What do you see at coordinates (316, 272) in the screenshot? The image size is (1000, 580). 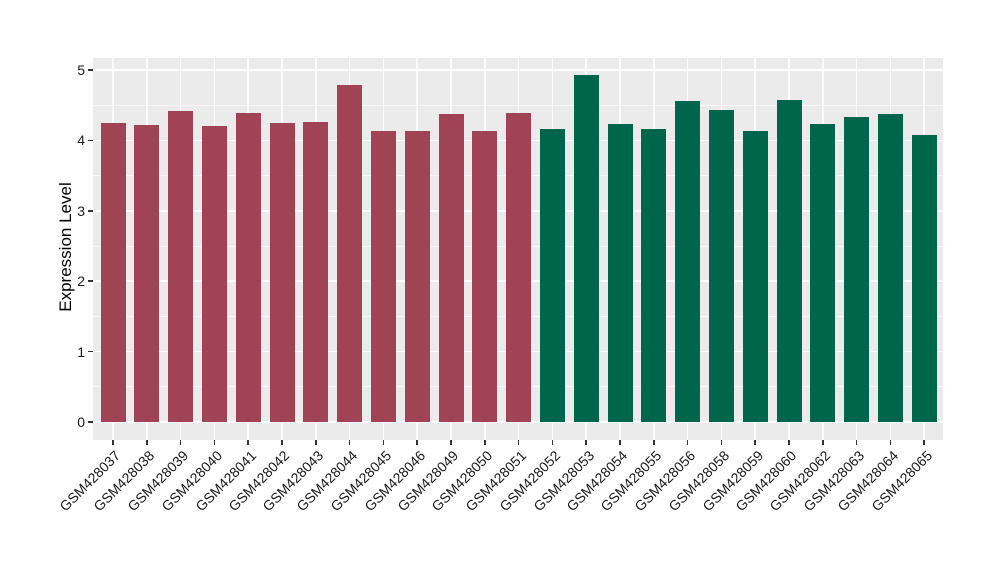 I see `bar-GSM428043` at bounding box center [316, 272].